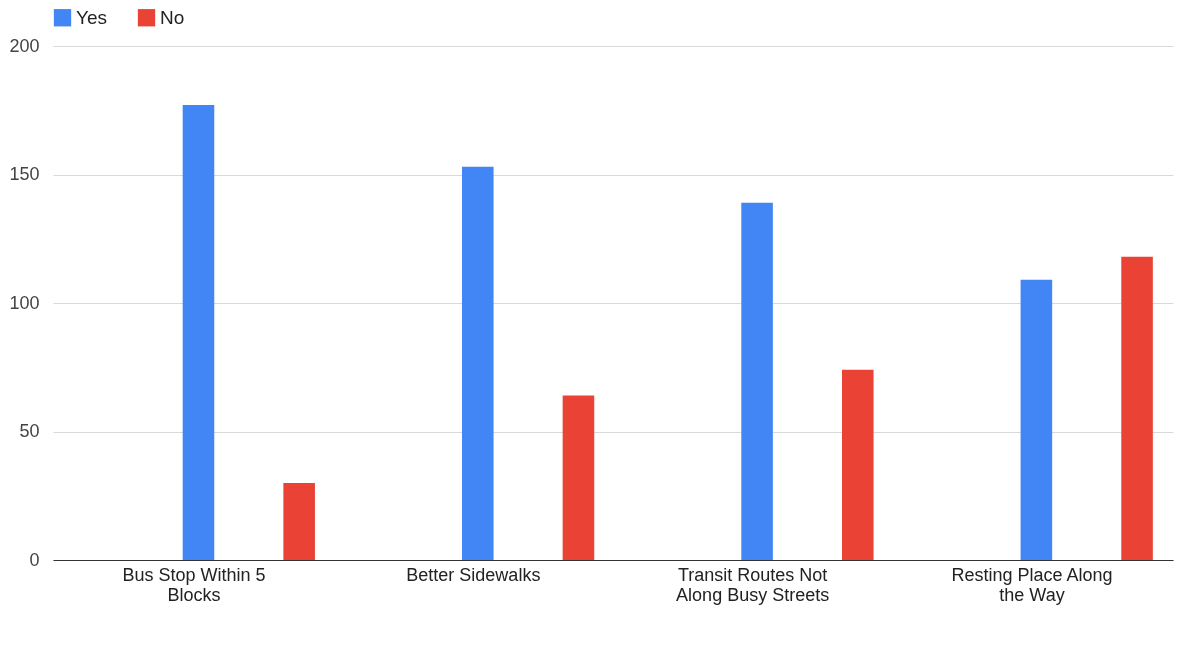 The image size is (1198, 655). I want to click on y-tick-label: 200, so click(24, 45).